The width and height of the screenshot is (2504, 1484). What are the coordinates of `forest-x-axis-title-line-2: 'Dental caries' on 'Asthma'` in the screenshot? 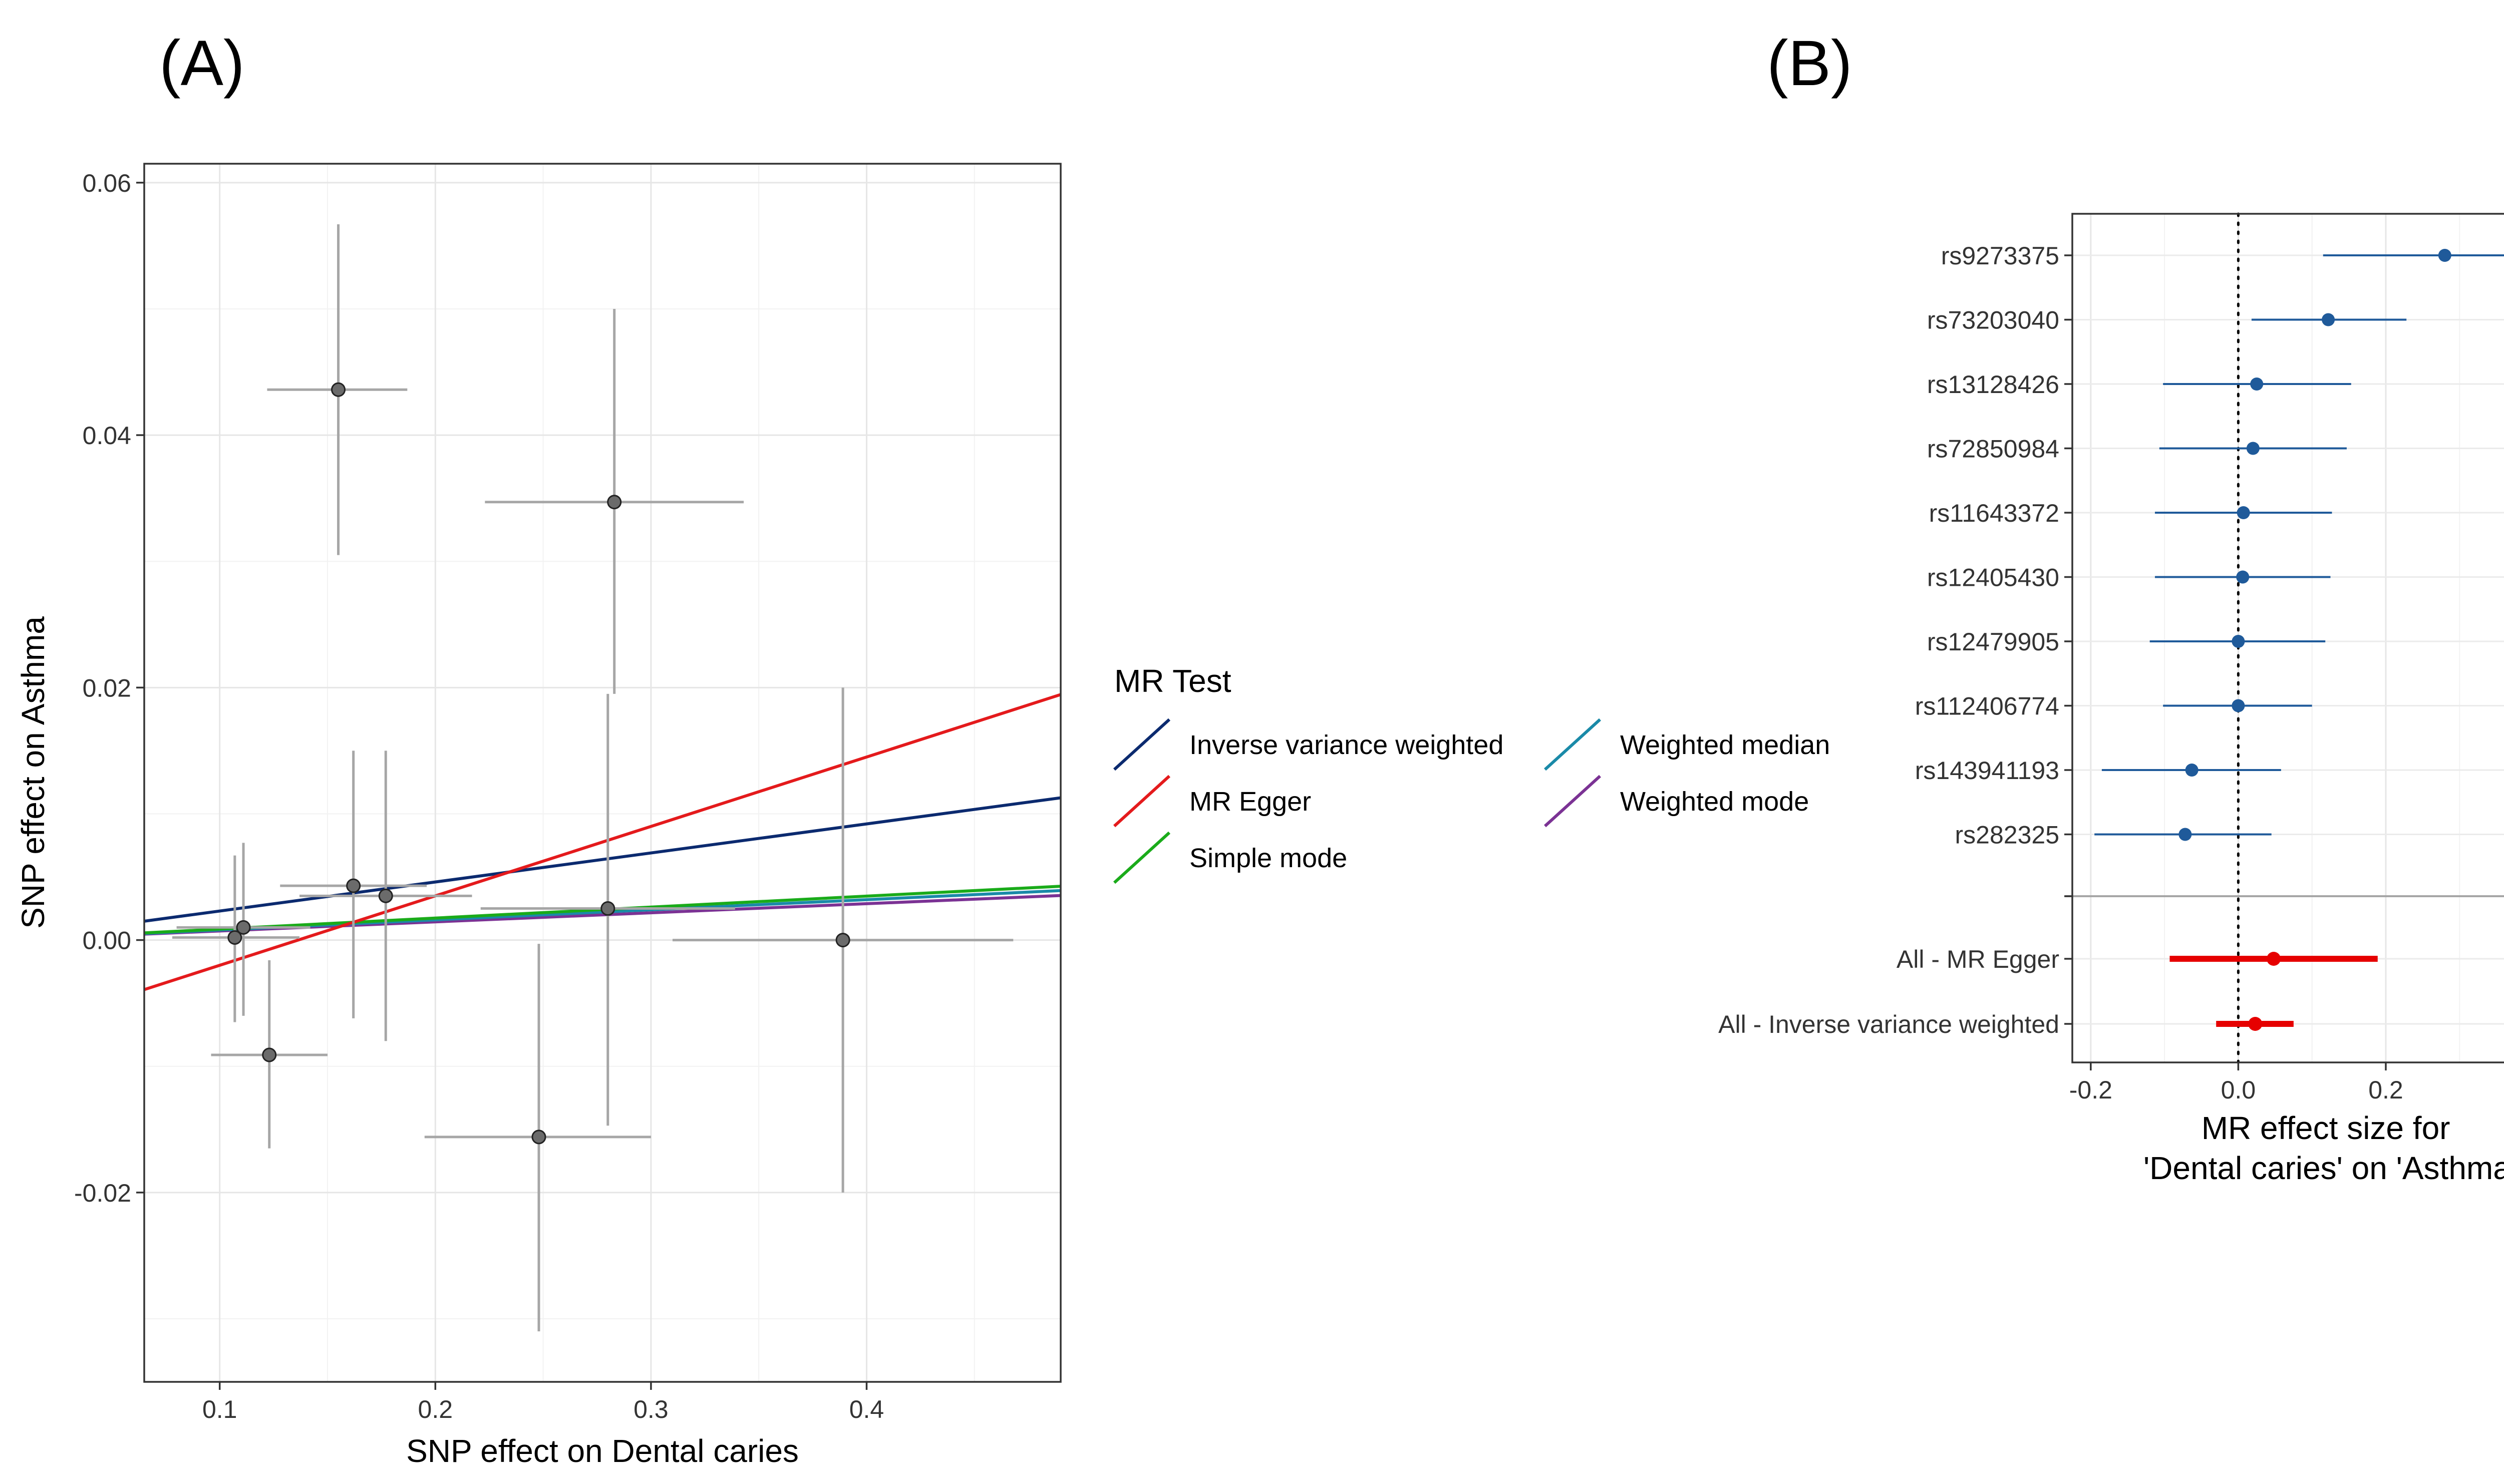 It's located at (2323, 1168).